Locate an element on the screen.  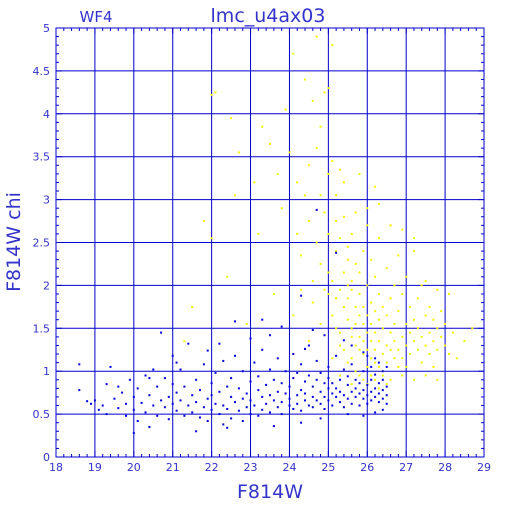
x-tick-label: 23 is located at coordinates (251, 467).